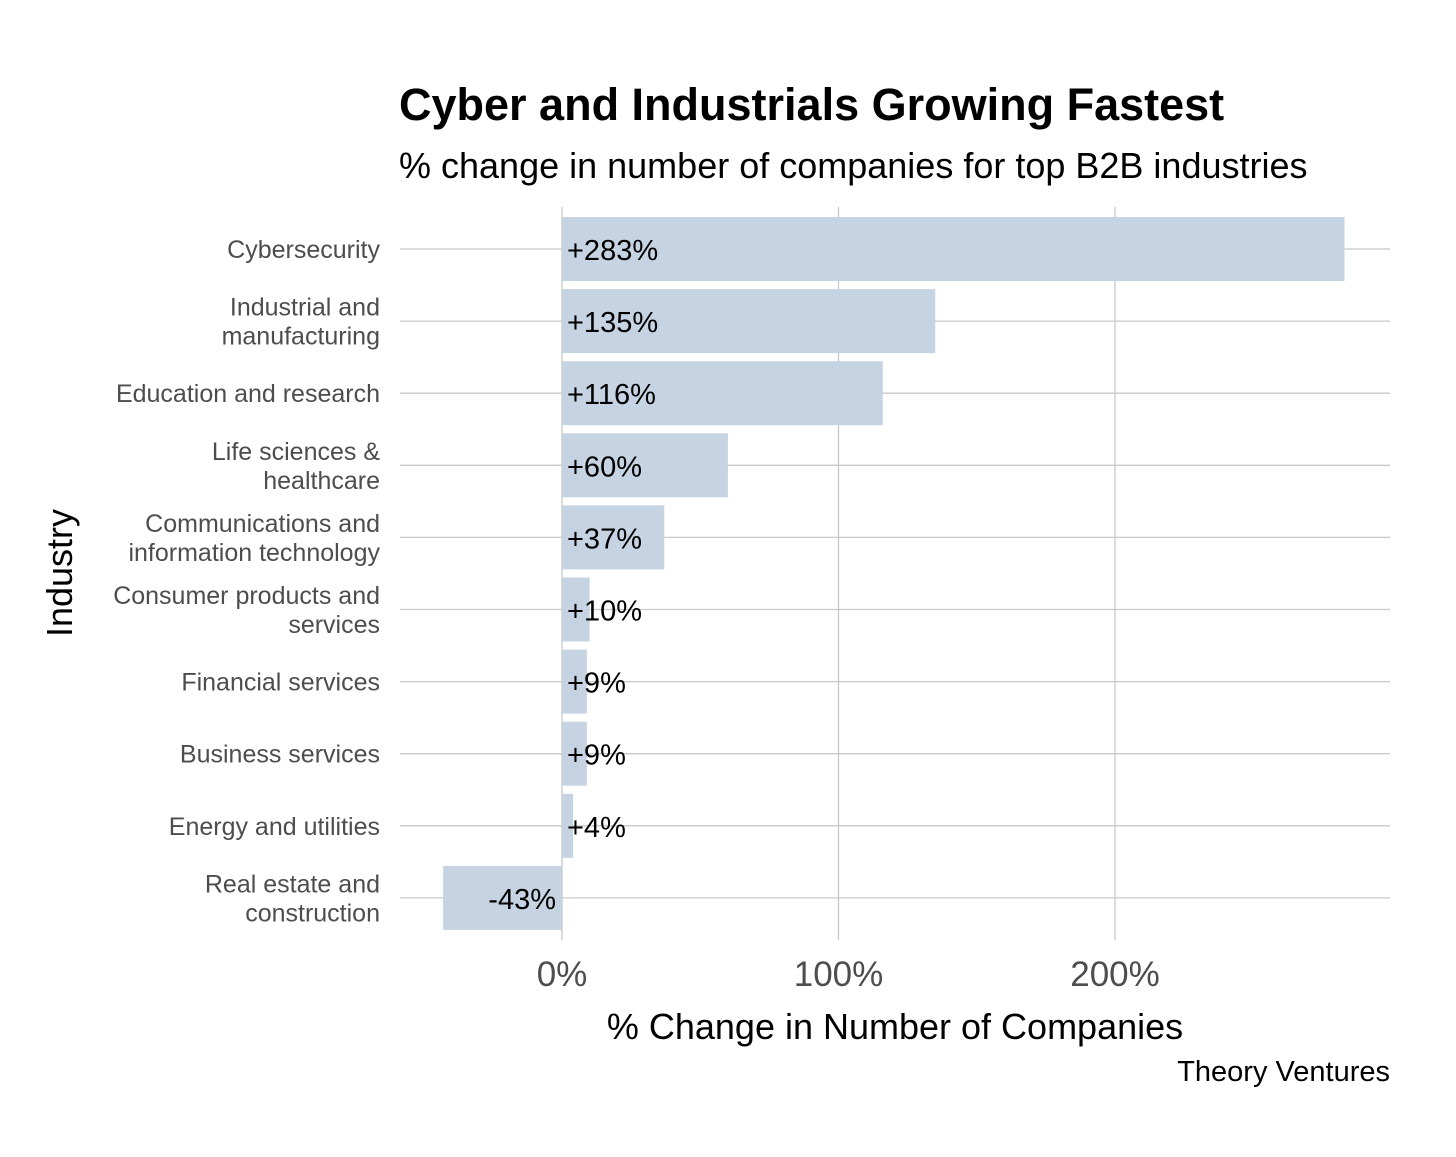 This screenshot has height=1157, width=1456. What do you see at coordinates (301, 337) in the screenshot?
I see `category-label: manufacturing` at bounding box center [301, 337].